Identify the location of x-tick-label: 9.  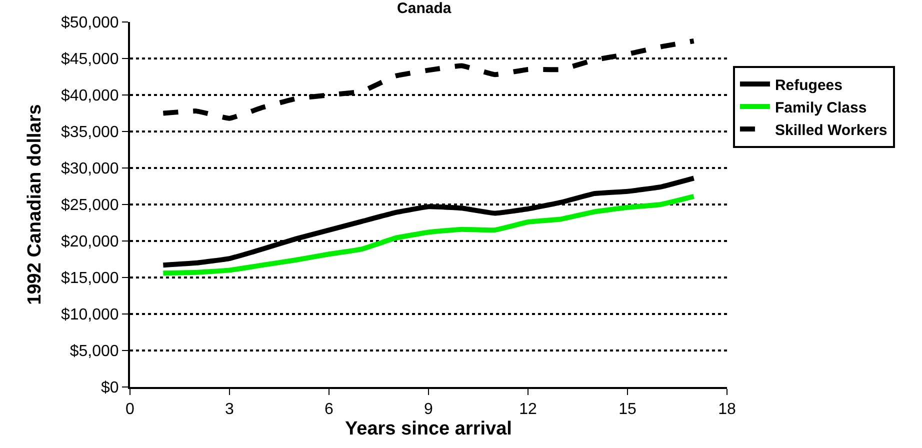
(429, 409).